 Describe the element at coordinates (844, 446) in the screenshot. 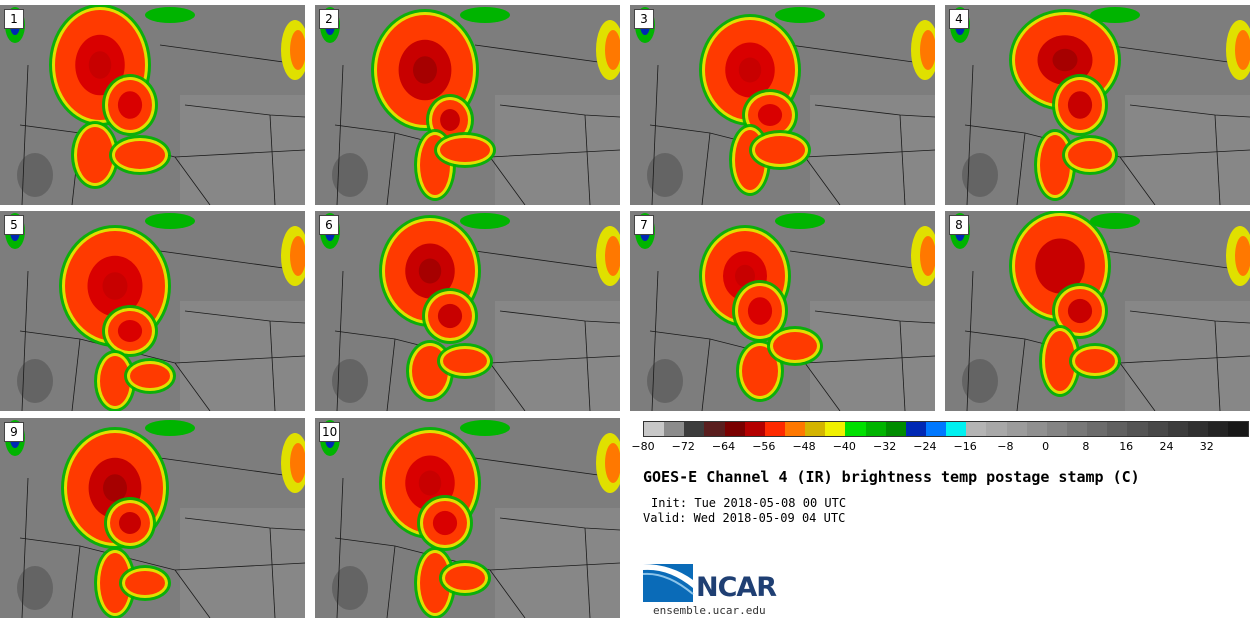

I see `colorbar-tick-label: −40` at that location.